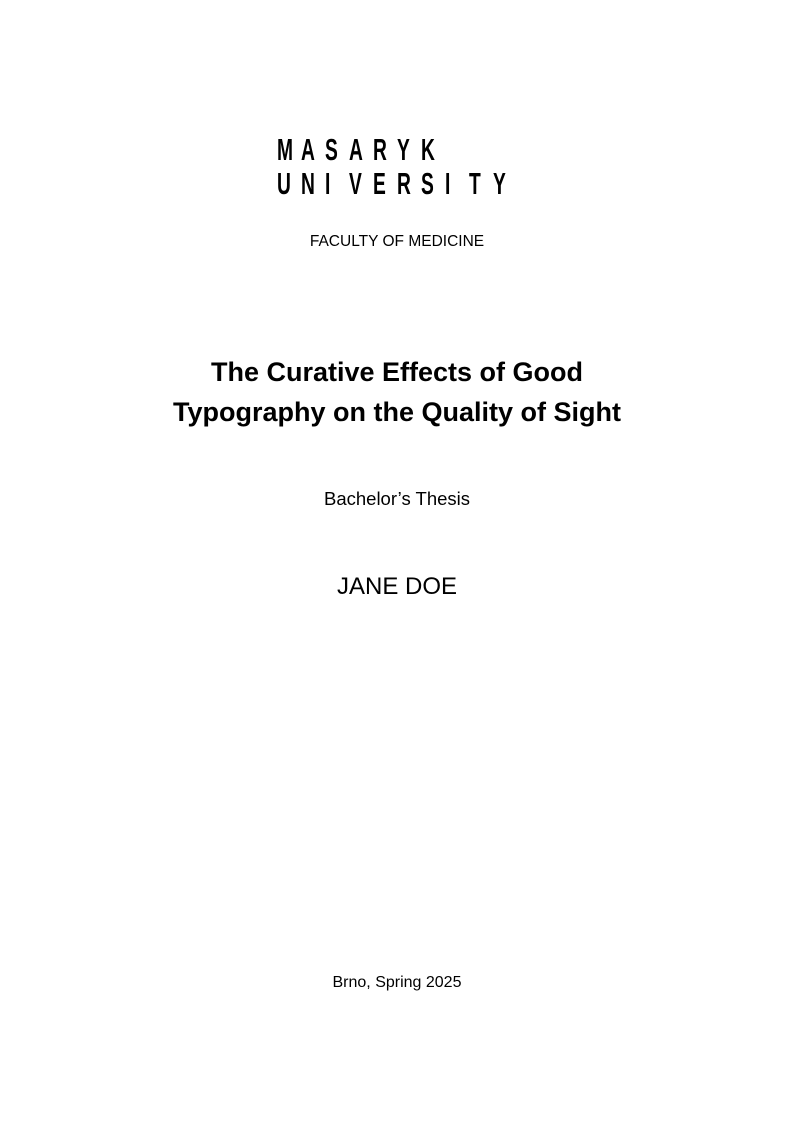  What do you see at coordinates (397, 982) in the screenshot?
I see `place-and-date: Brno, Spring 2025` at bounding box center [397, 982].